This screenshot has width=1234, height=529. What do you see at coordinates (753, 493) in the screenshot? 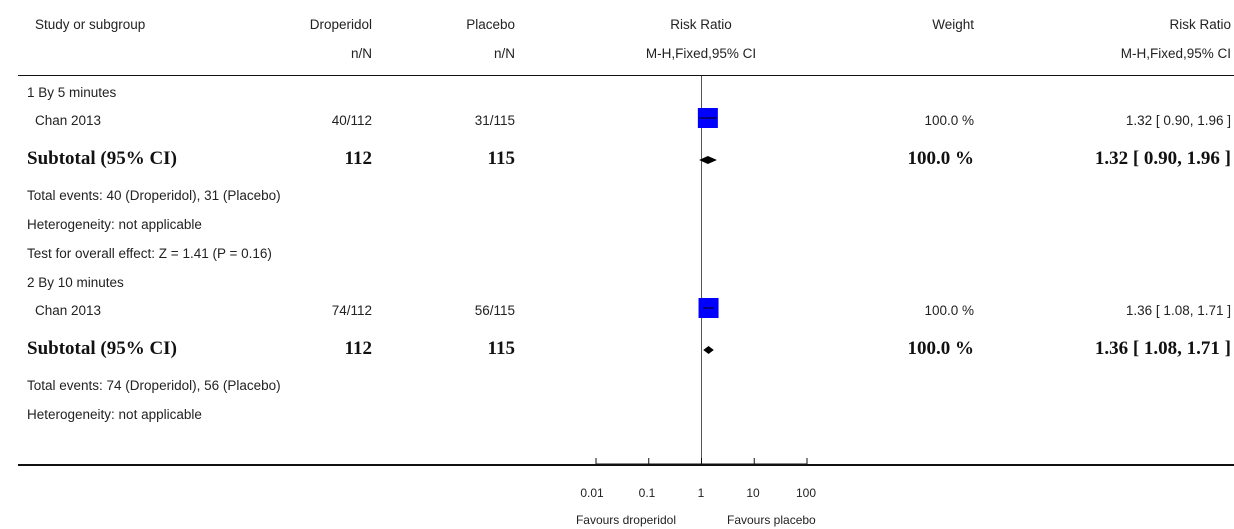
I see `tick-label: 10` at bounding box center [753, 493].